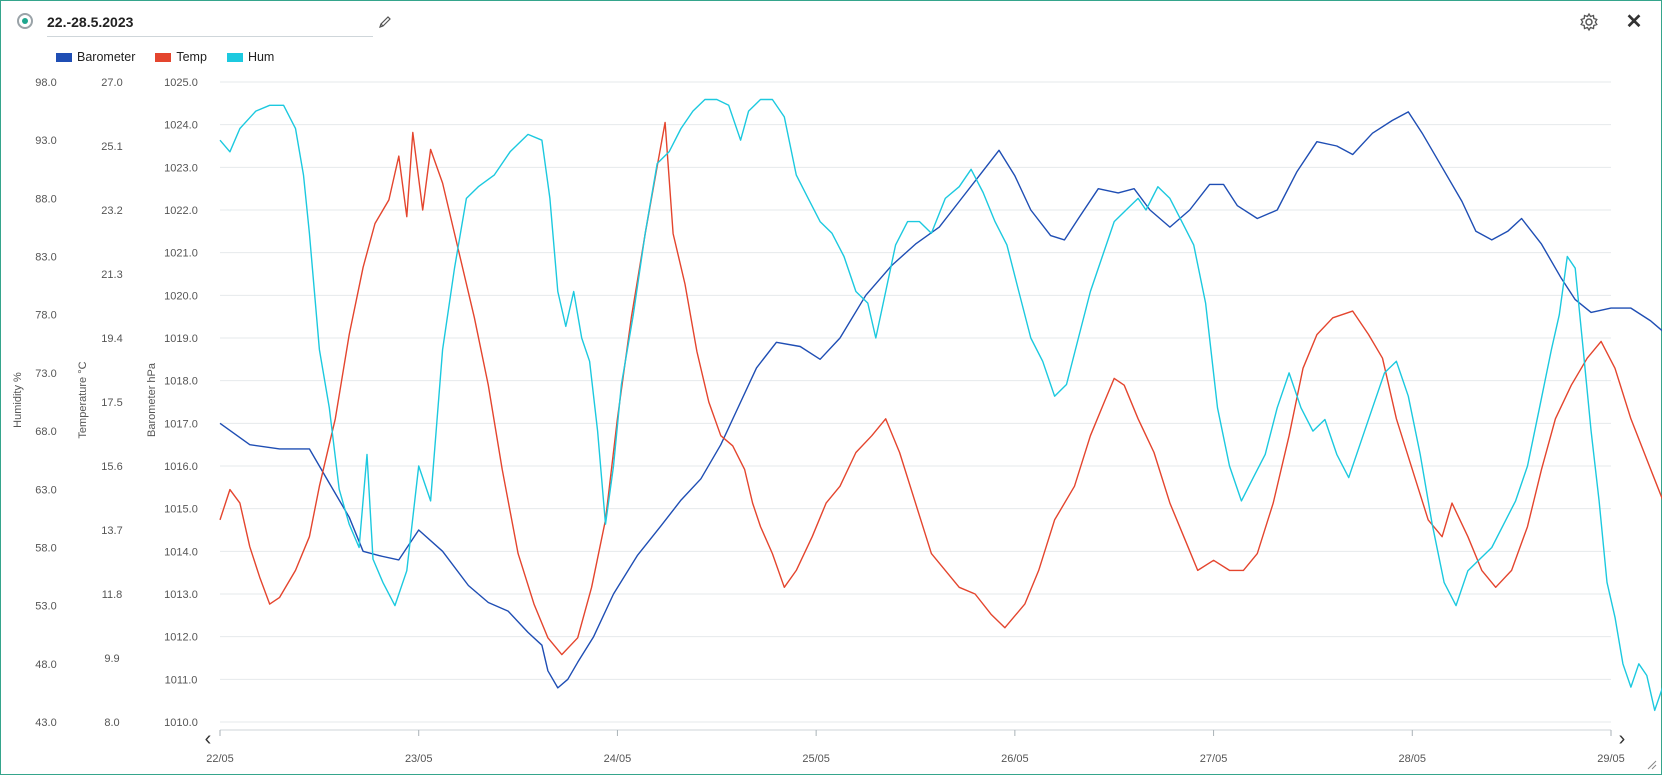 The width and height of the screenshot is (1662, 775). What do you see at coordinates (106, 57) in the screenshot?
I see `legend-label-barometer: Barometer` at bounding box center [106, 57].